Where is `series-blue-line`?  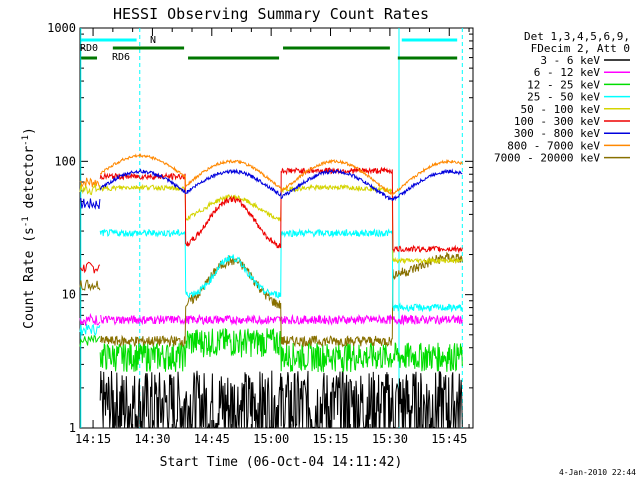 series-blue-line is located at coordinates (281, 185).